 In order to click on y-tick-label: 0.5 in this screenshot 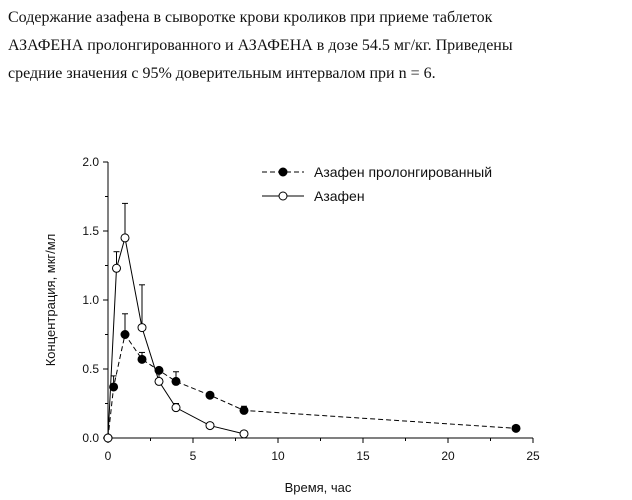, I will do `click(90, 369)`.